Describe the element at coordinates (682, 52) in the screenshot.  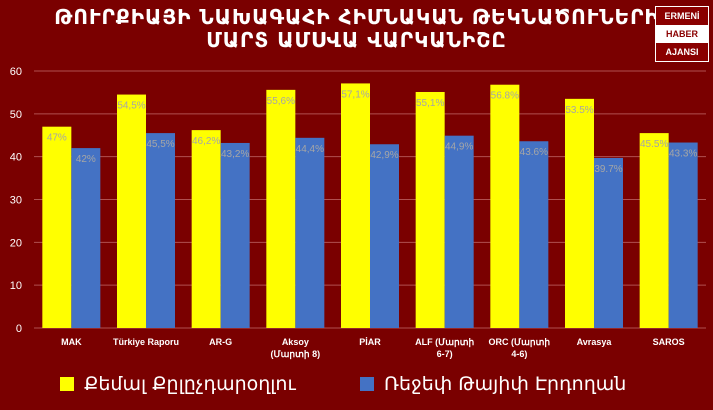
I see `logo-line-3: AJANSI` at that location.